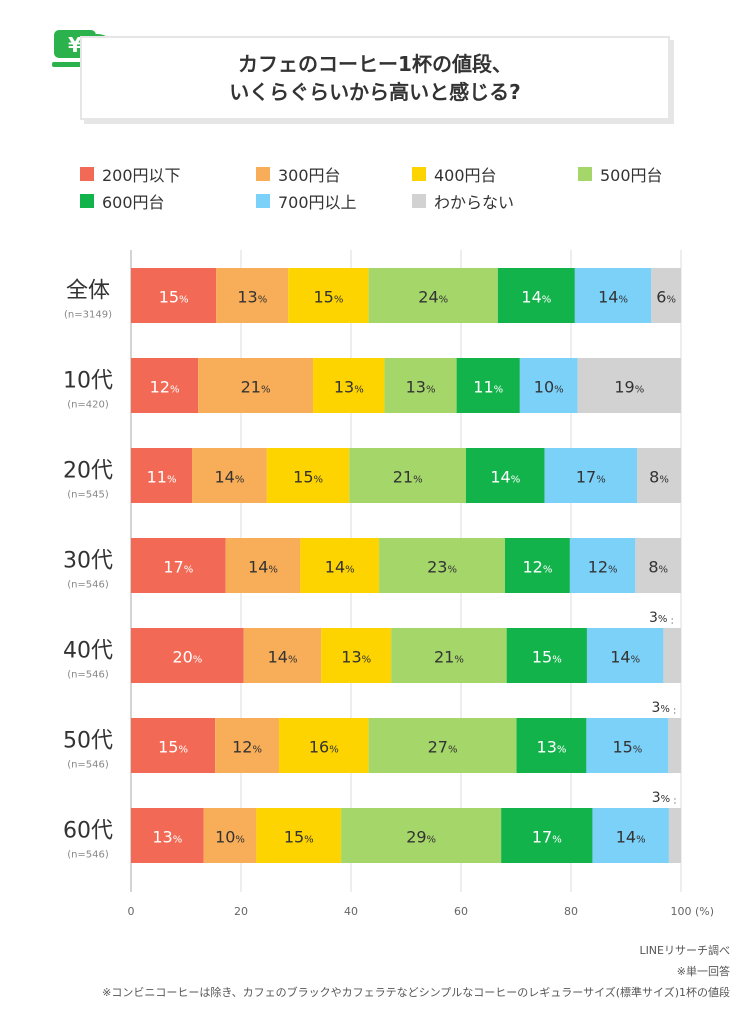 This screenshot has width=750, height=1022. I want to click on data-label-value: 24, so click(428, 297).